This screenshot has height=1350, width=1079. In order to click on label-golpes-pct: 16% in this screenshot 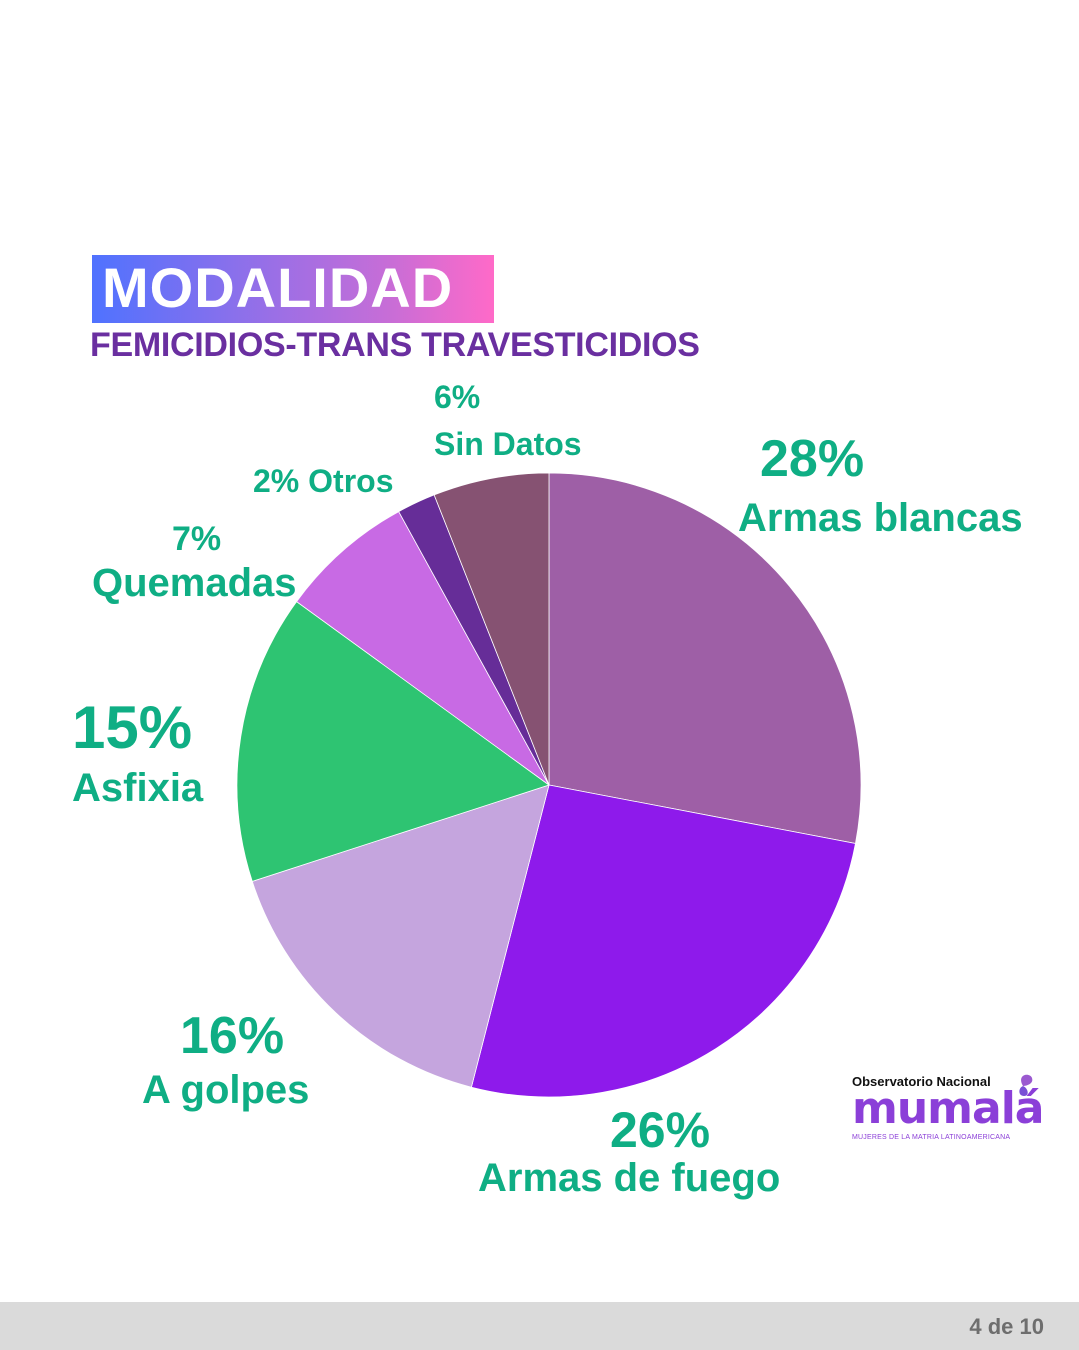, I will do `click(232, 1036)`.